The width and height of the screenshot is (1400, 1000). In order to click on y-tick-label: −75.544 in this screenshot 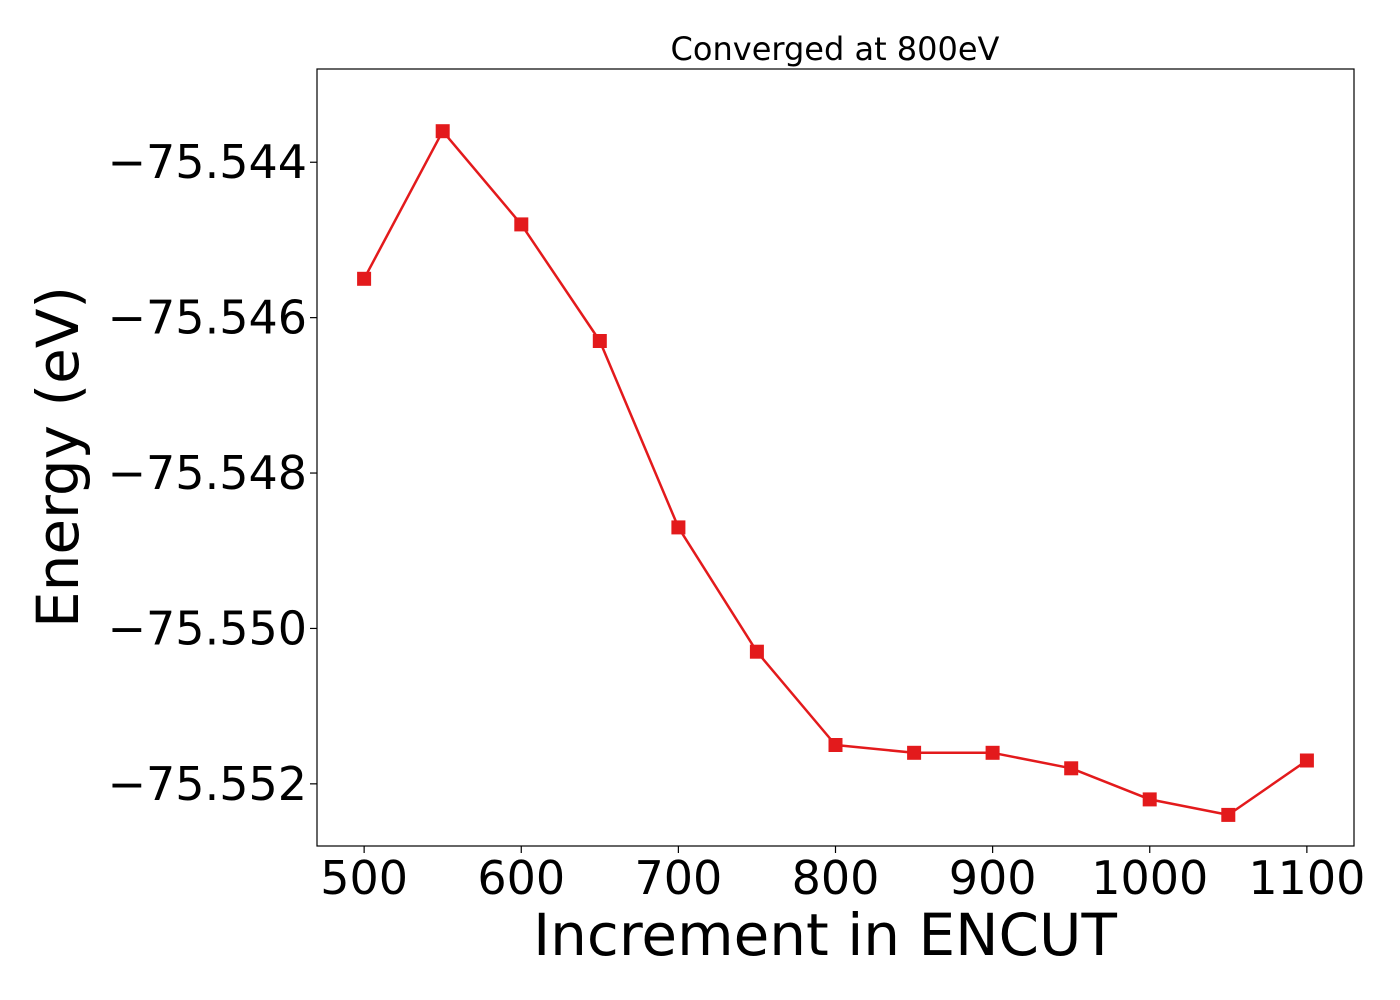, I will do `click(208, 162)`.